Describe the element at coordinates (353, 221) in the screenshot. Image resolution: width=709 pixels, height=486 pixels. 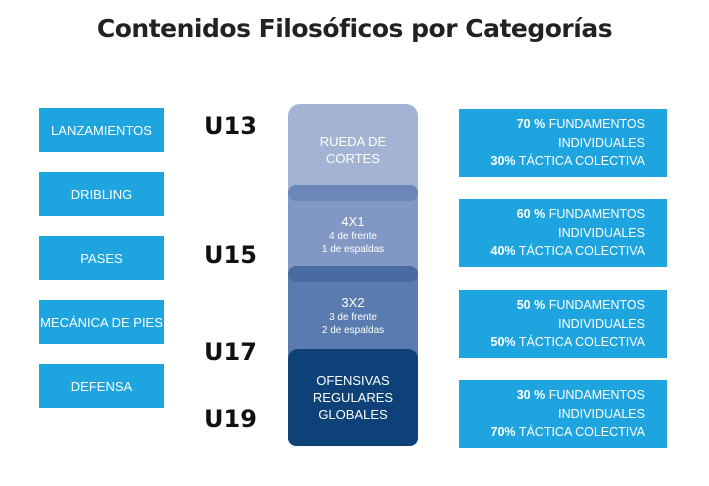
I see `stage-title: 4X1` at that location.